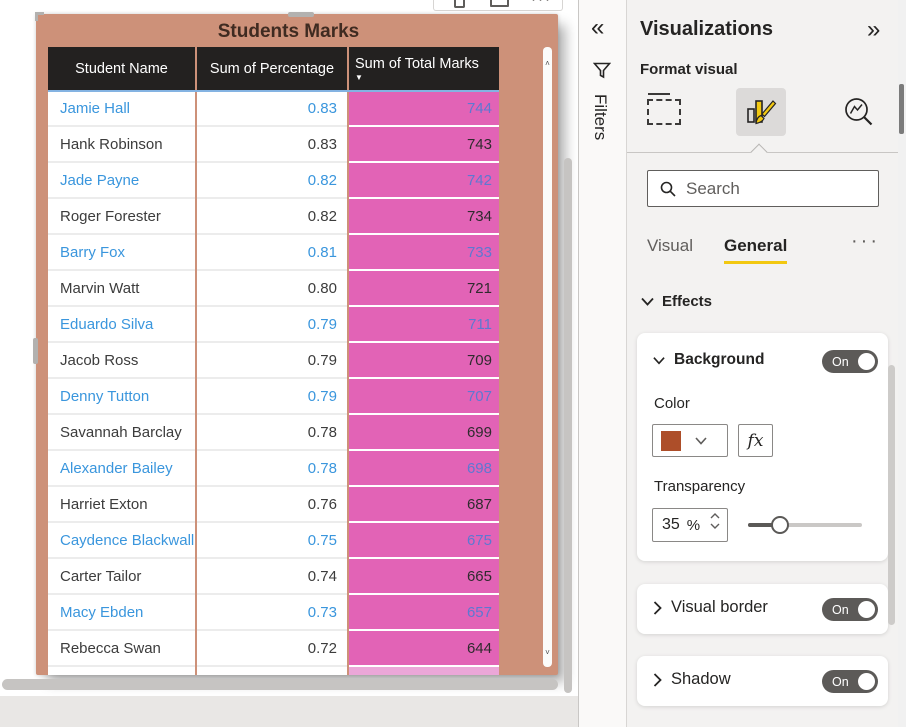 This screenshot has width=906, height=727. What do you see at coordinates (850, 361) in the screenshot?
I see `background-toggle: On` at bounding box center [850, 361].